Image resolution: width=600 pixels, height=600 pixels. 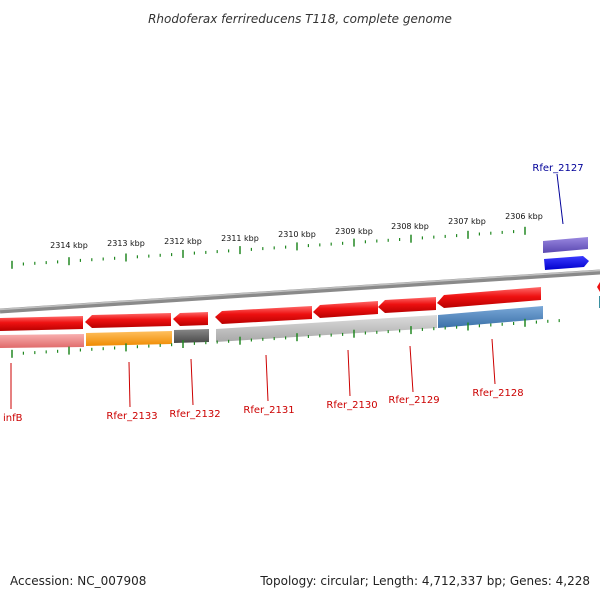 I want to click on scale-tick-label: 2310 kbp, so click(x=297, y=234).